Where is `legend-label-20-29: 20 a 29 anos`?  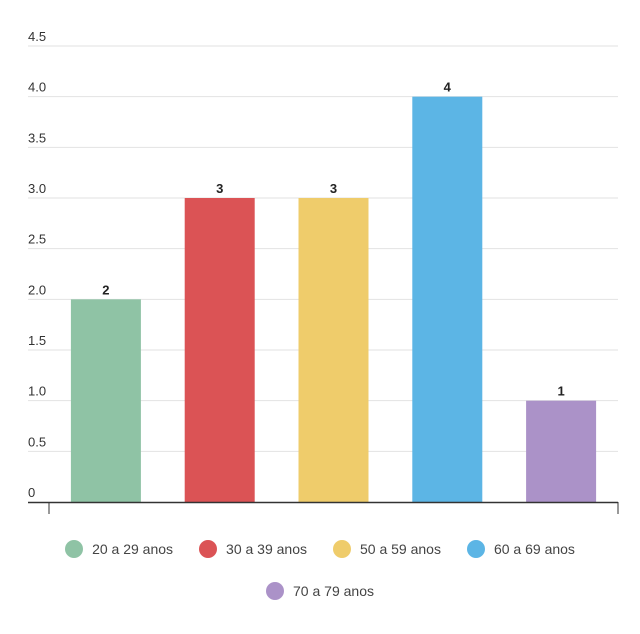 legend-label-20-29: 20 a 29 anos is located at coordinates (133, 549).